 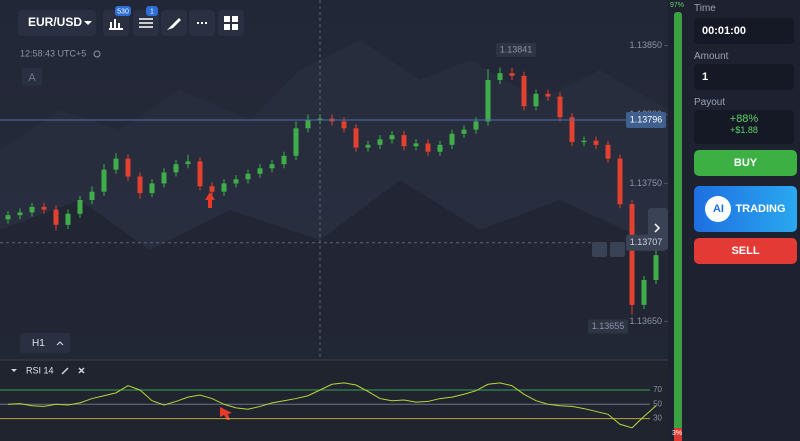 What do you see at coordinates (760, 209) in the screenshot?
I see `trading-label: TRADING` at bounding box center [760, 209].